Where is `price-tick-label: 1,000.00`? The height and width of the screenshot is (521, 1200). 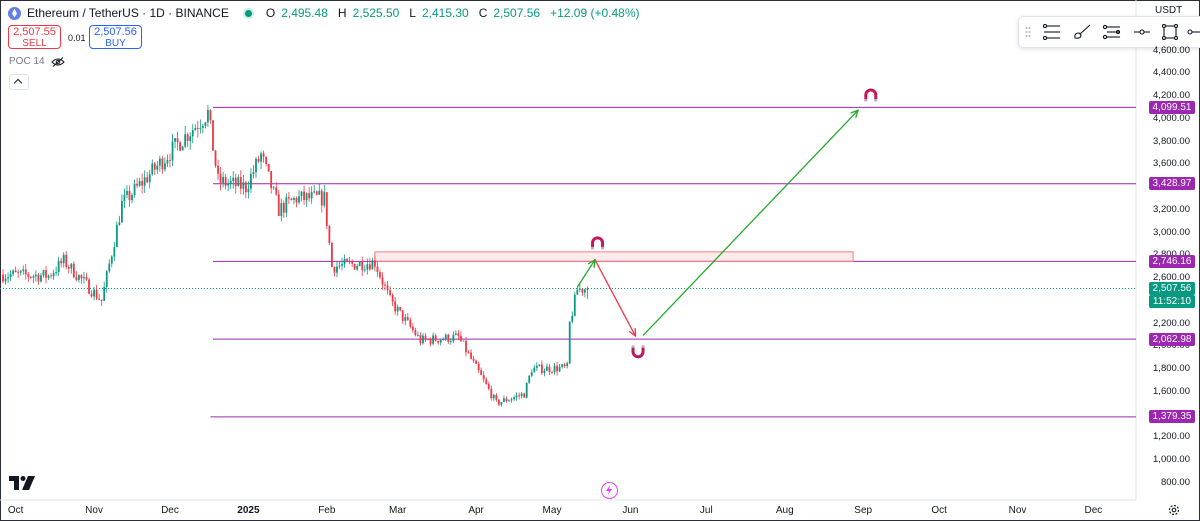
price-tick-label: 1,000.00 is located at coordinates (1171, 459).